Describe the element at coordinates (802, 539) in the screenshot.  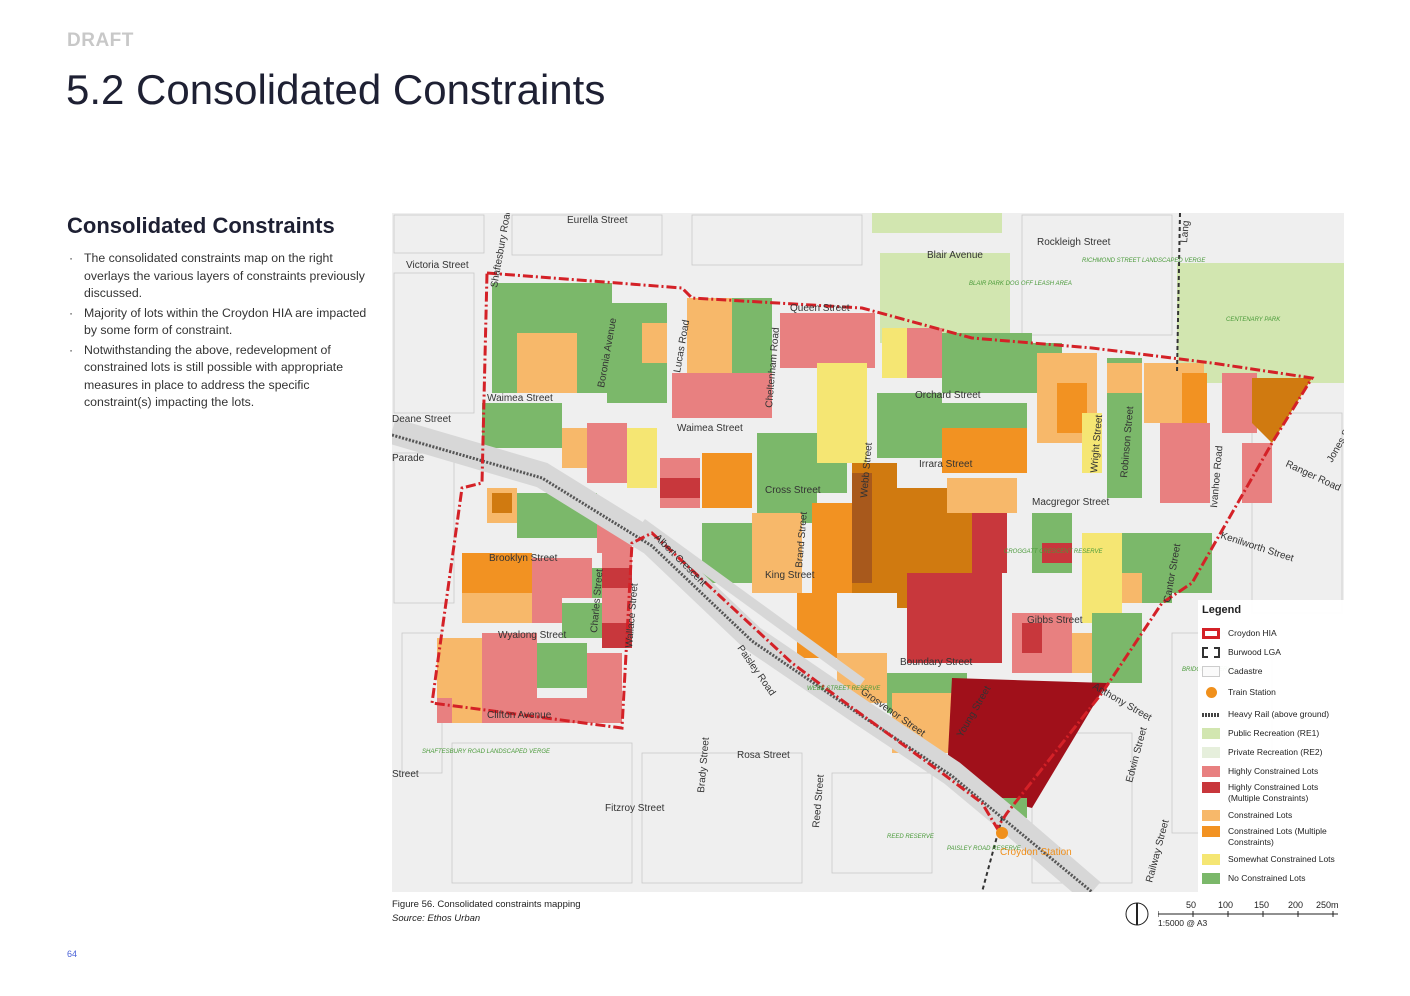
I see `street-label: Brand Street` at that location.